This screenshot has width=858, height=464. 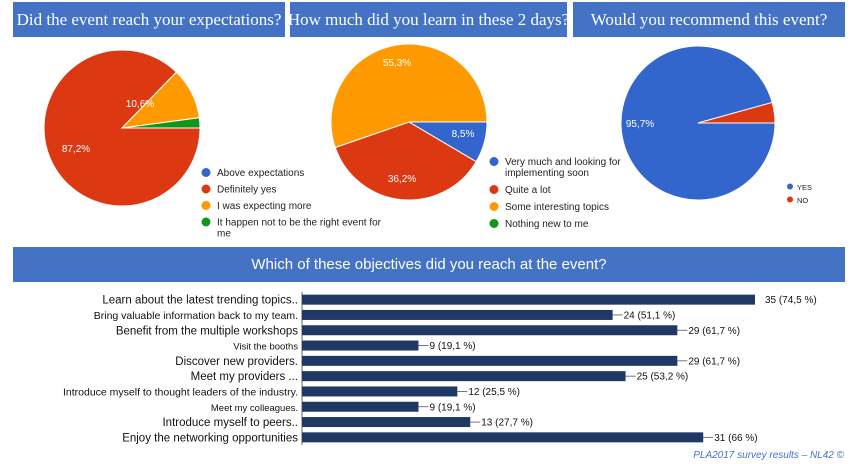 What do you see at coordinates (299, 223) in the screenshot?
I see `pie1-legend-item: It happen not to be the right event for` at bounding box center [299, 223].